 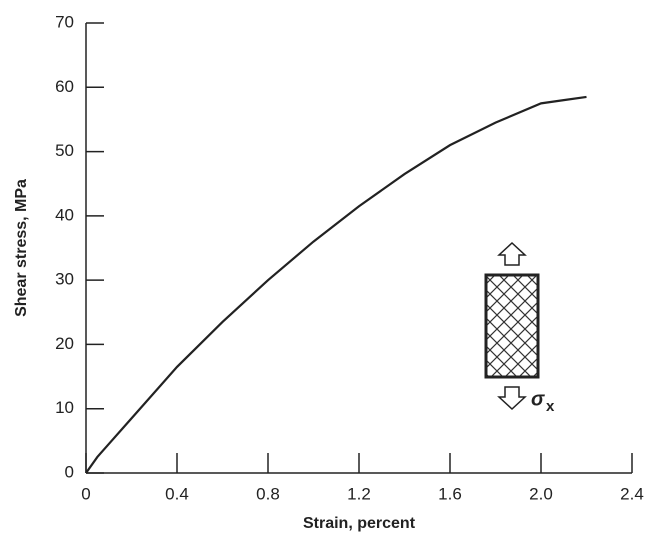 I want to click on x-tick-label: 1.6, so click(x=450, y=493).